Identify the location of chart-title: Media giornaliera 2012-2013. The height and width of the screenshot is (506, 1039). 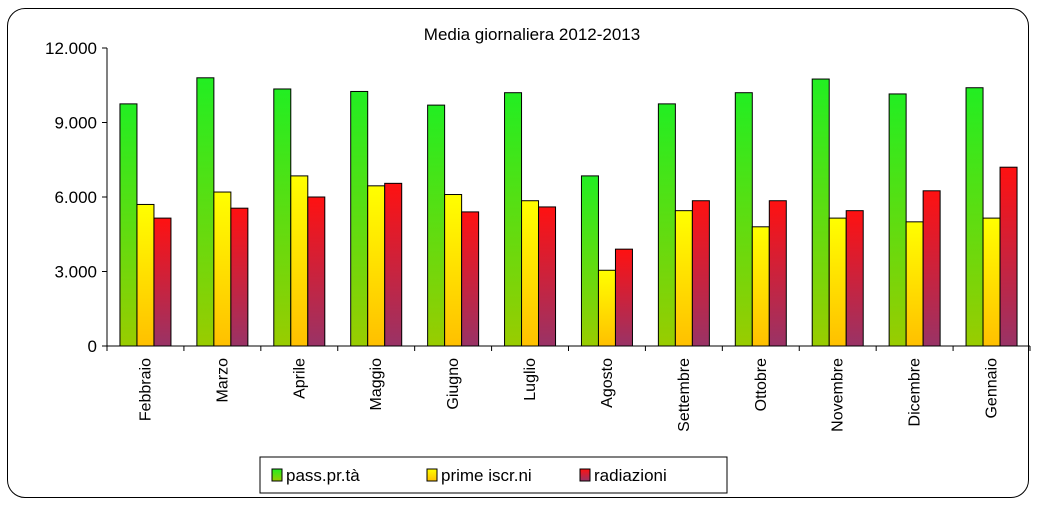
(532, 34).